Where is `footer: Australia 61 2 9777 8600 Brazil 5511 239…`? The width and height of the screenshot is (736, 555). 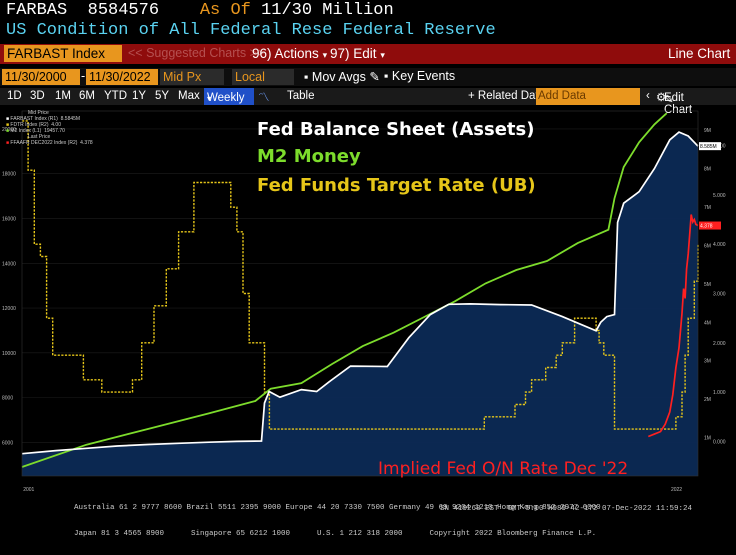 footer: Australia 61 2 9777 8600 Brazil 5511 239… is located at coordinates (337, 521).